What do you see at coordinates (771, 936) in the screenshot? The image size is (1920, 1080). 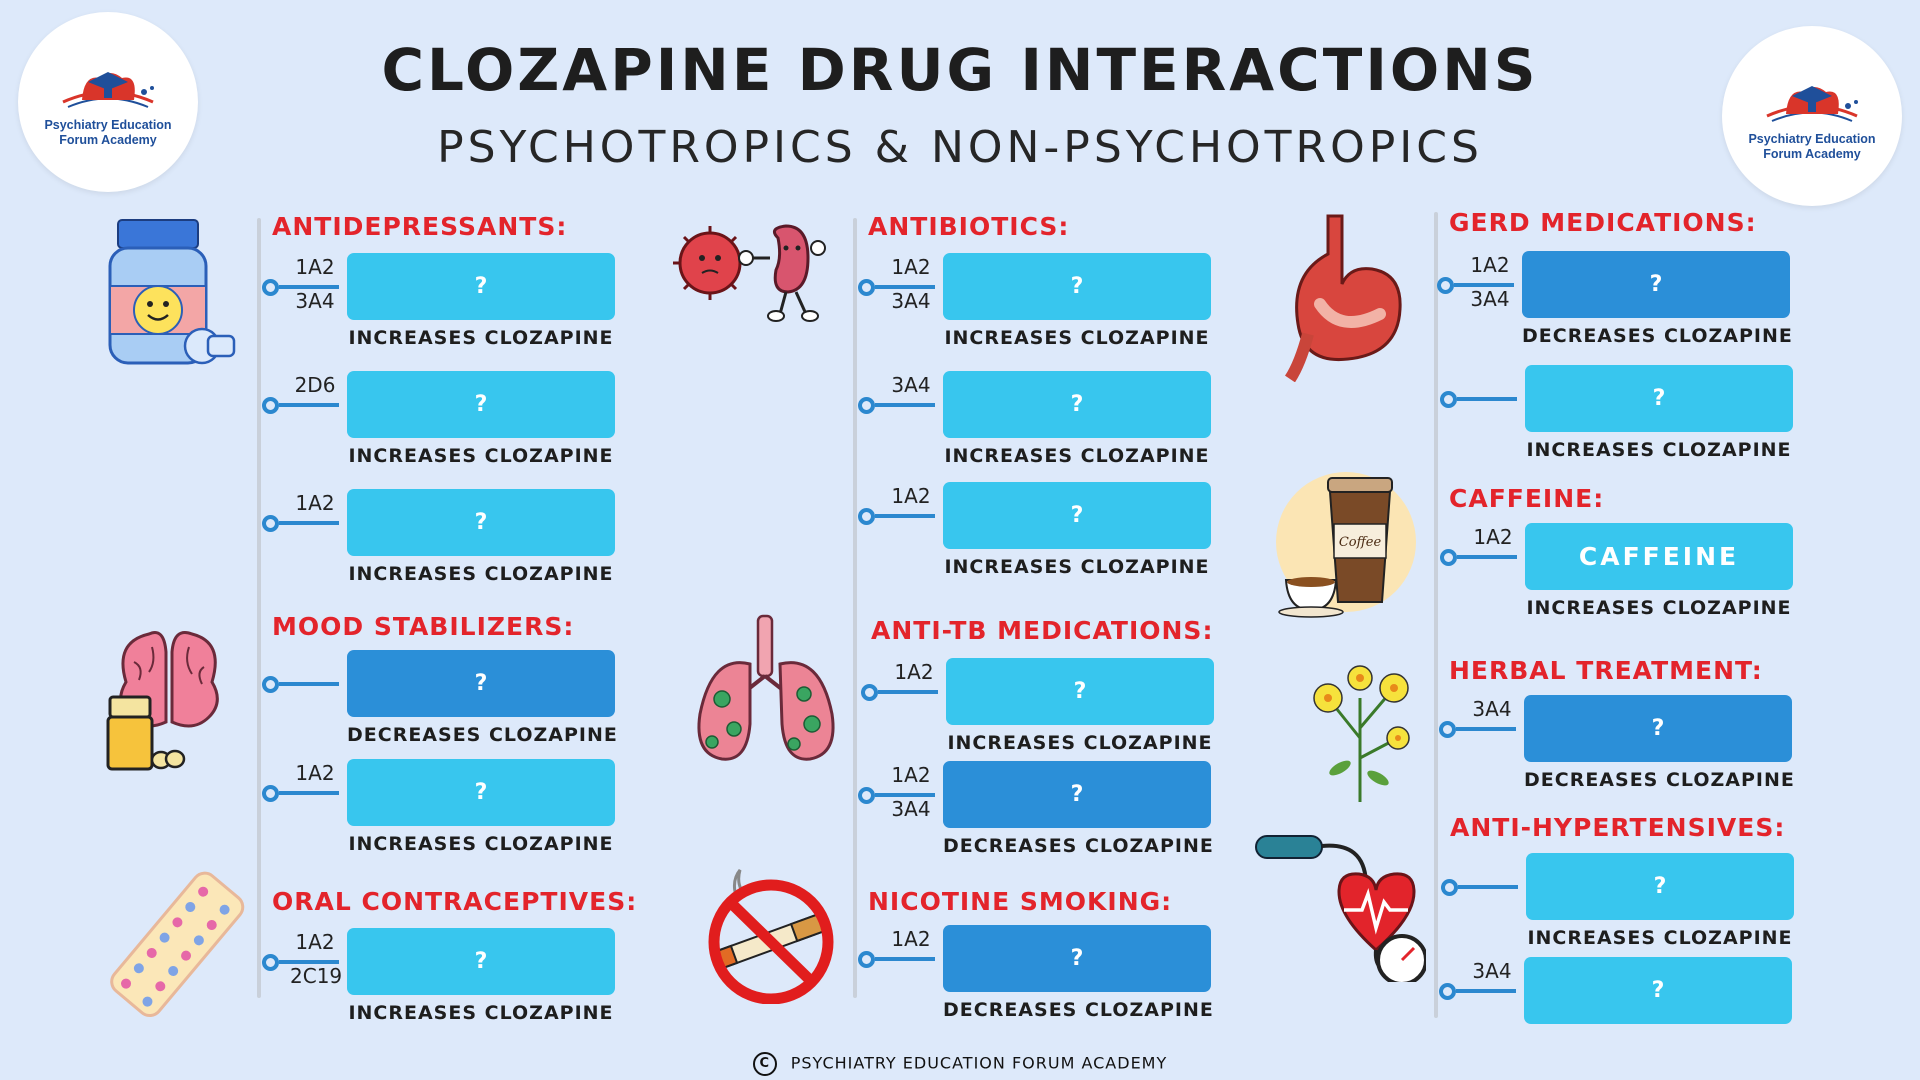 I see `no-smoking-icon` at bounding box center [771, 936].